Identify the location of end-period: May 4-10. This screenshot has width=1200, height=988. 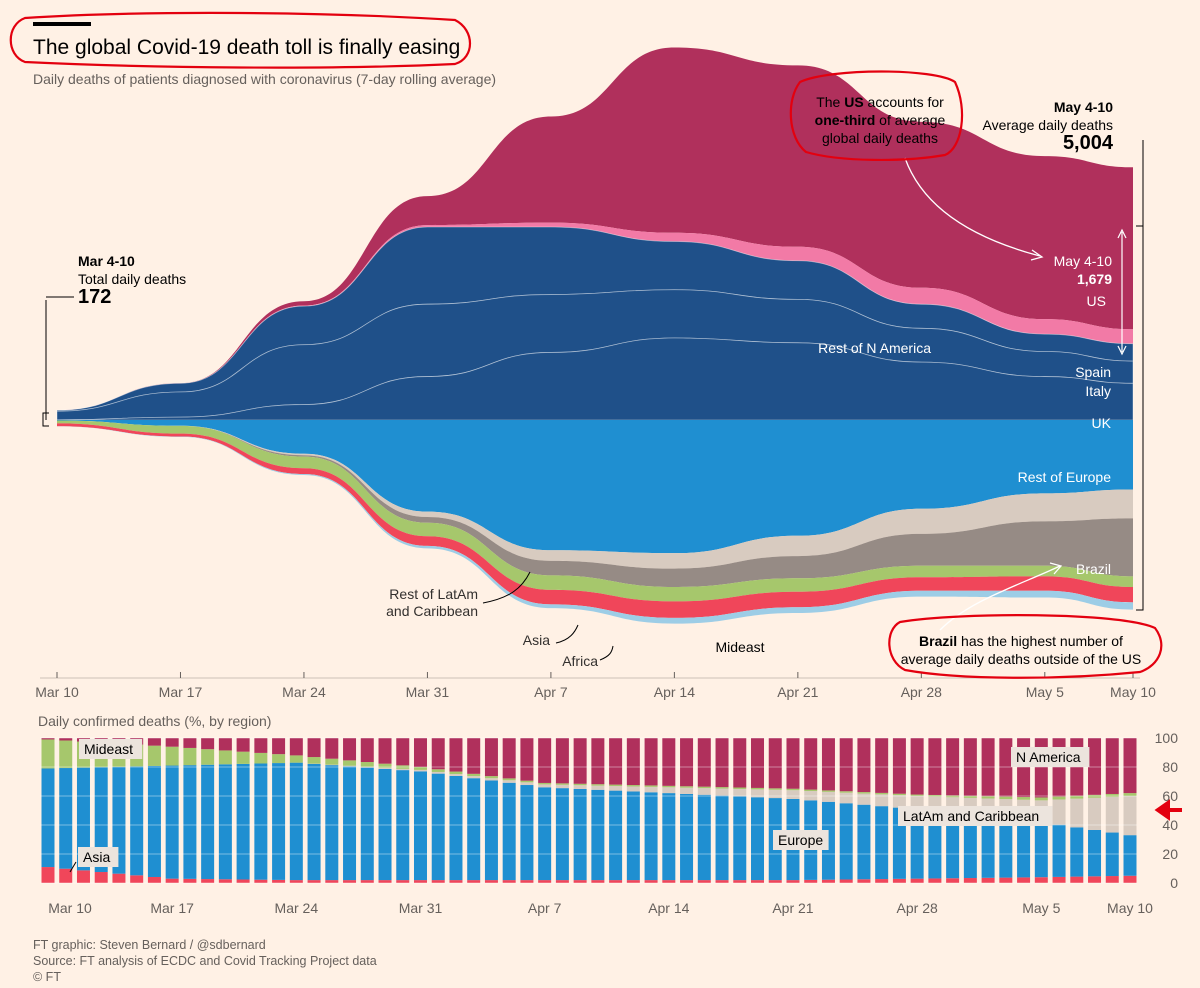
(1083, 107).